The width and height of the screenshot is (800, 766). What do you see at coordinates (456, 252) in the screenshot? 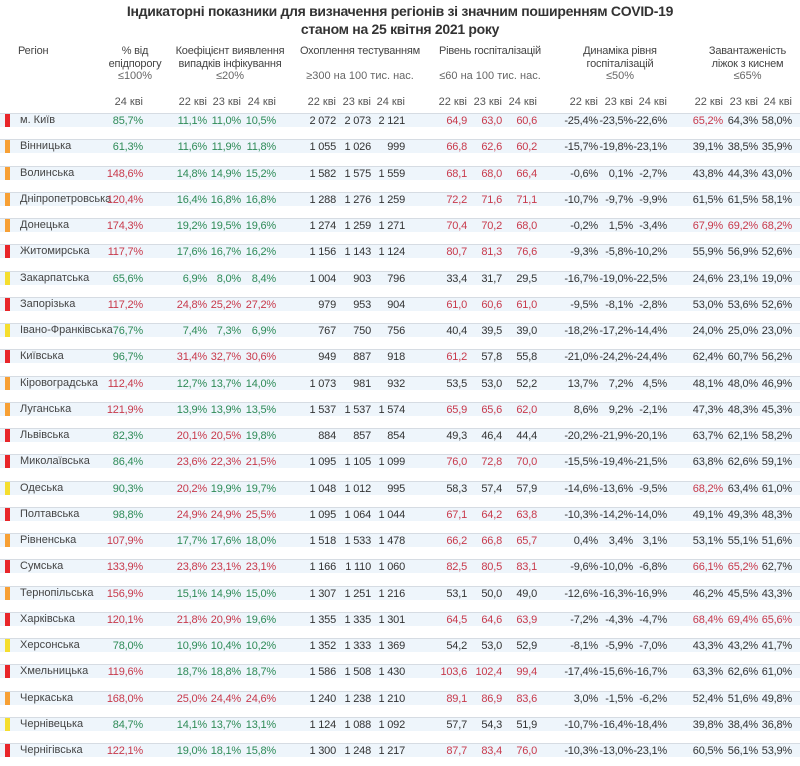
I see `hosp-value: 80,7` at bounding box center [456, 252].